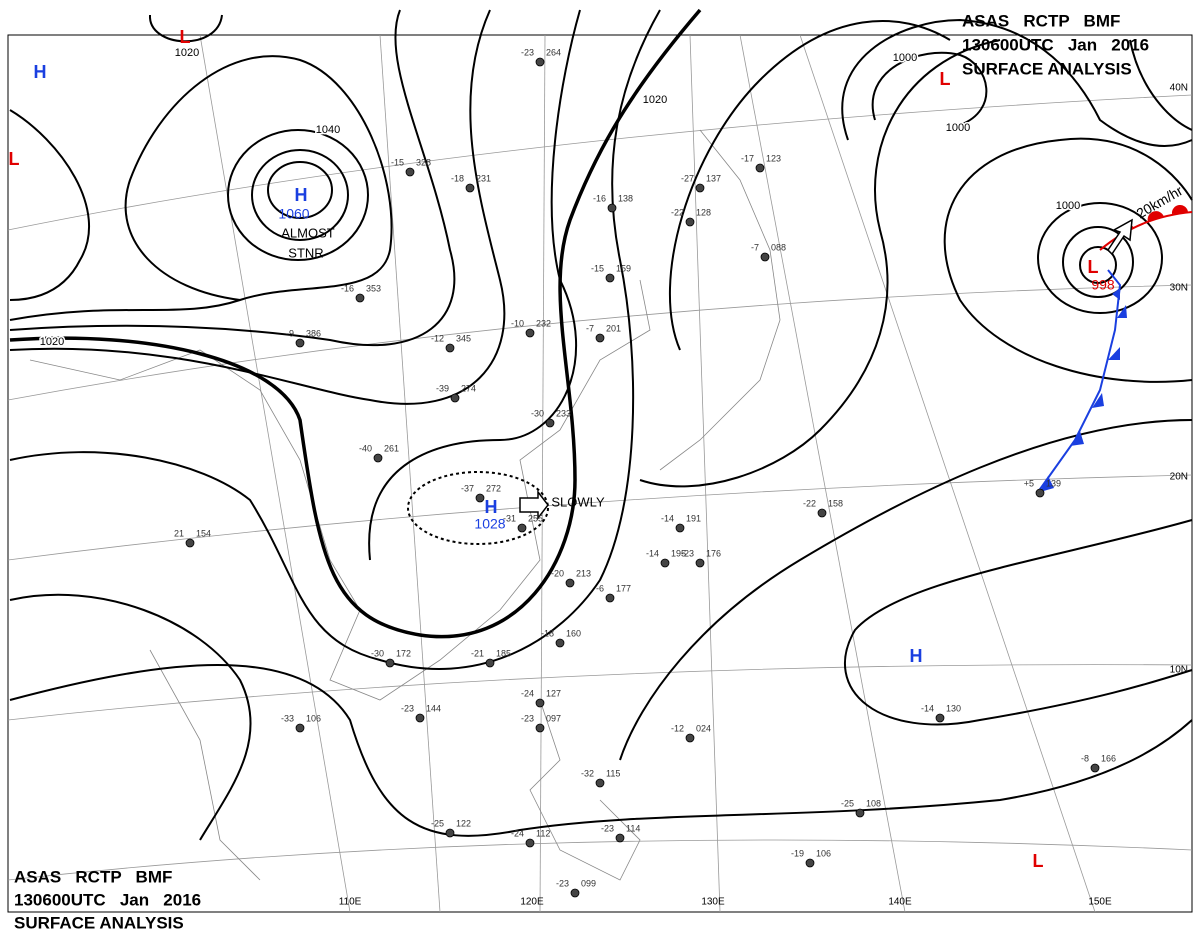 The width and height of the screenshot is (1200, 948). I want to click on station-pressure: 115, so click(613, 773).